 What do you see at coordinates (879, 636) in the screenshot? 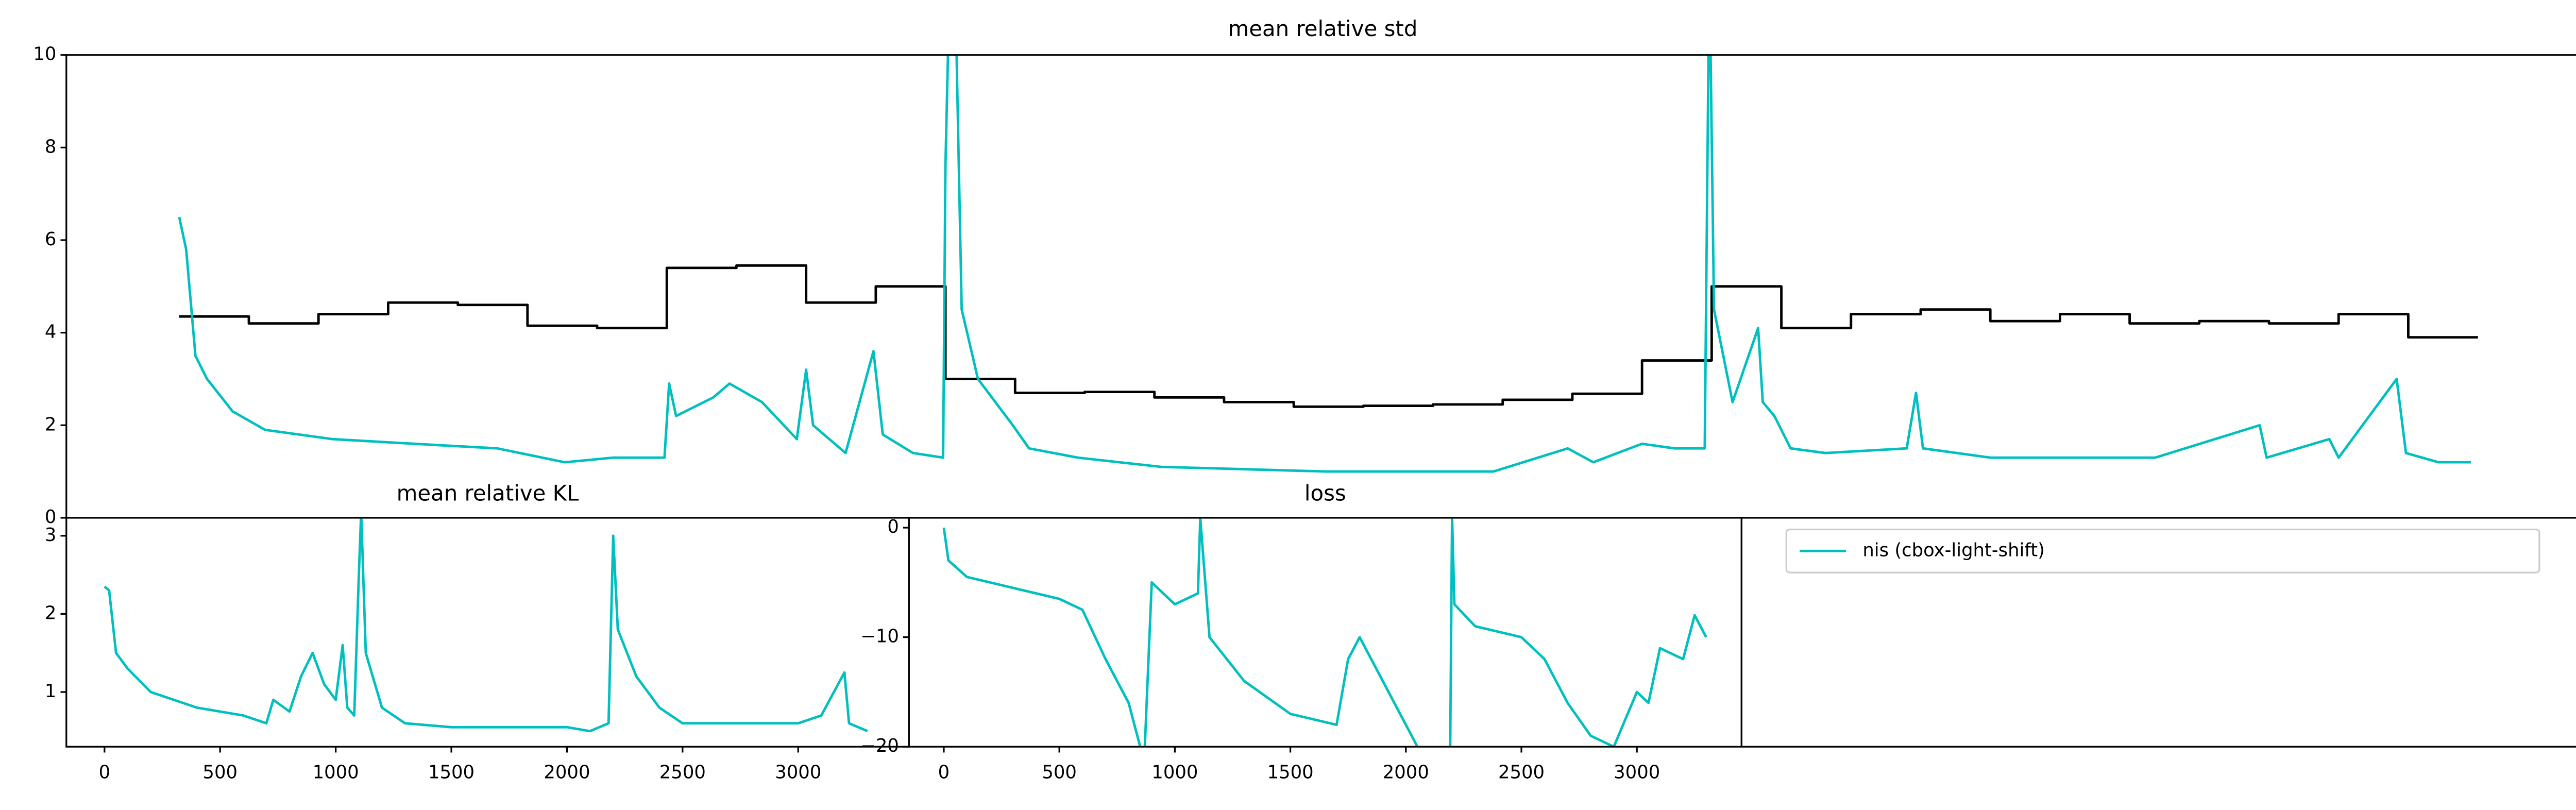
I see `y-tick-label: −10` at bounding box center [879, 636].